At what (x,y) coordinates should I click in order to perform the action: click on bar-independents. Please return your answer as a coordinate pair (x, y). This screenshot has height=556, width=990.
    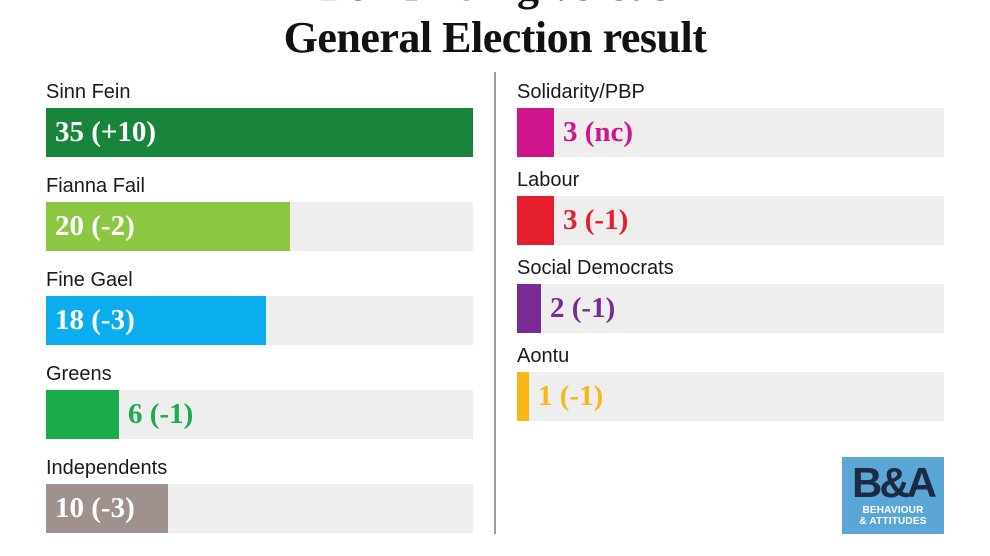
    Looking at the image, I should click on (107, 508).